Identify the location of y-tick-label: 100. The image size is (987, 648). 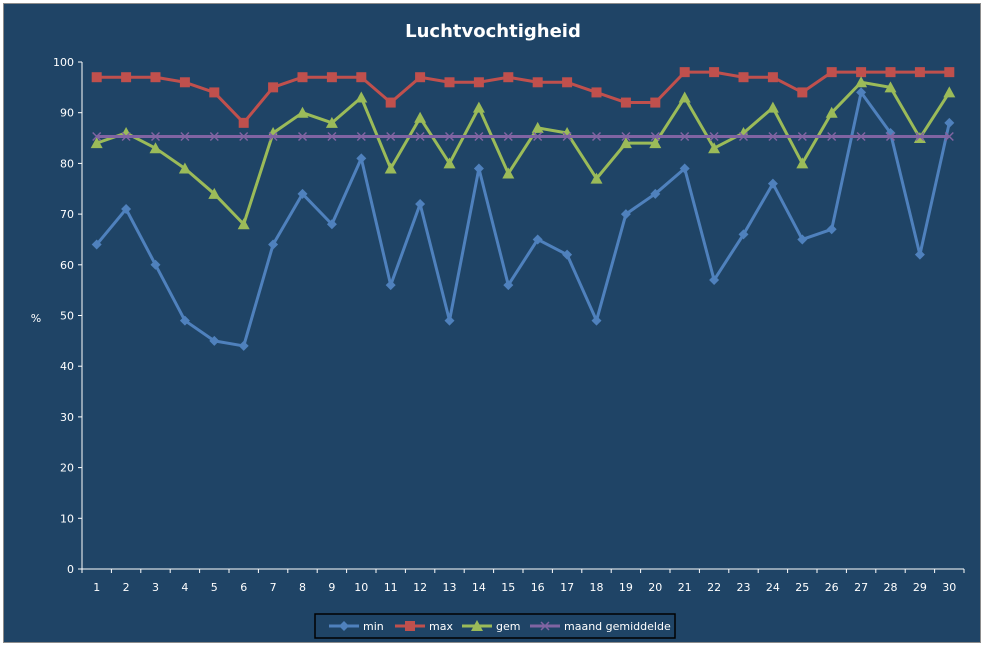
(63, 62).